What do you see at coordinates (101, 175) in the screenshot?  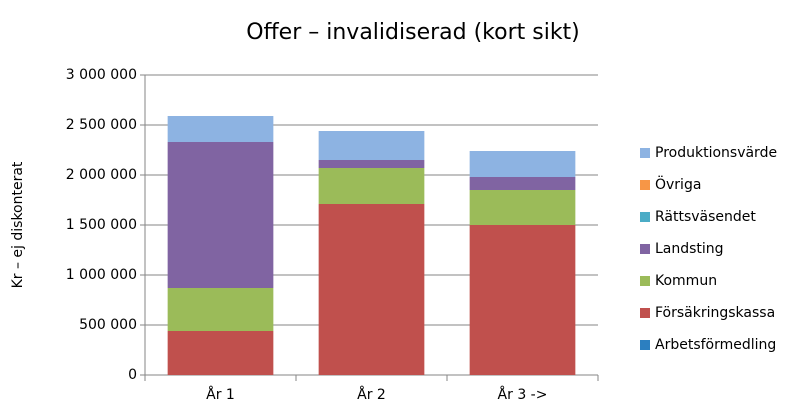 I see `y-tick-label: 2 000 000` at bounding box center [101, 175].